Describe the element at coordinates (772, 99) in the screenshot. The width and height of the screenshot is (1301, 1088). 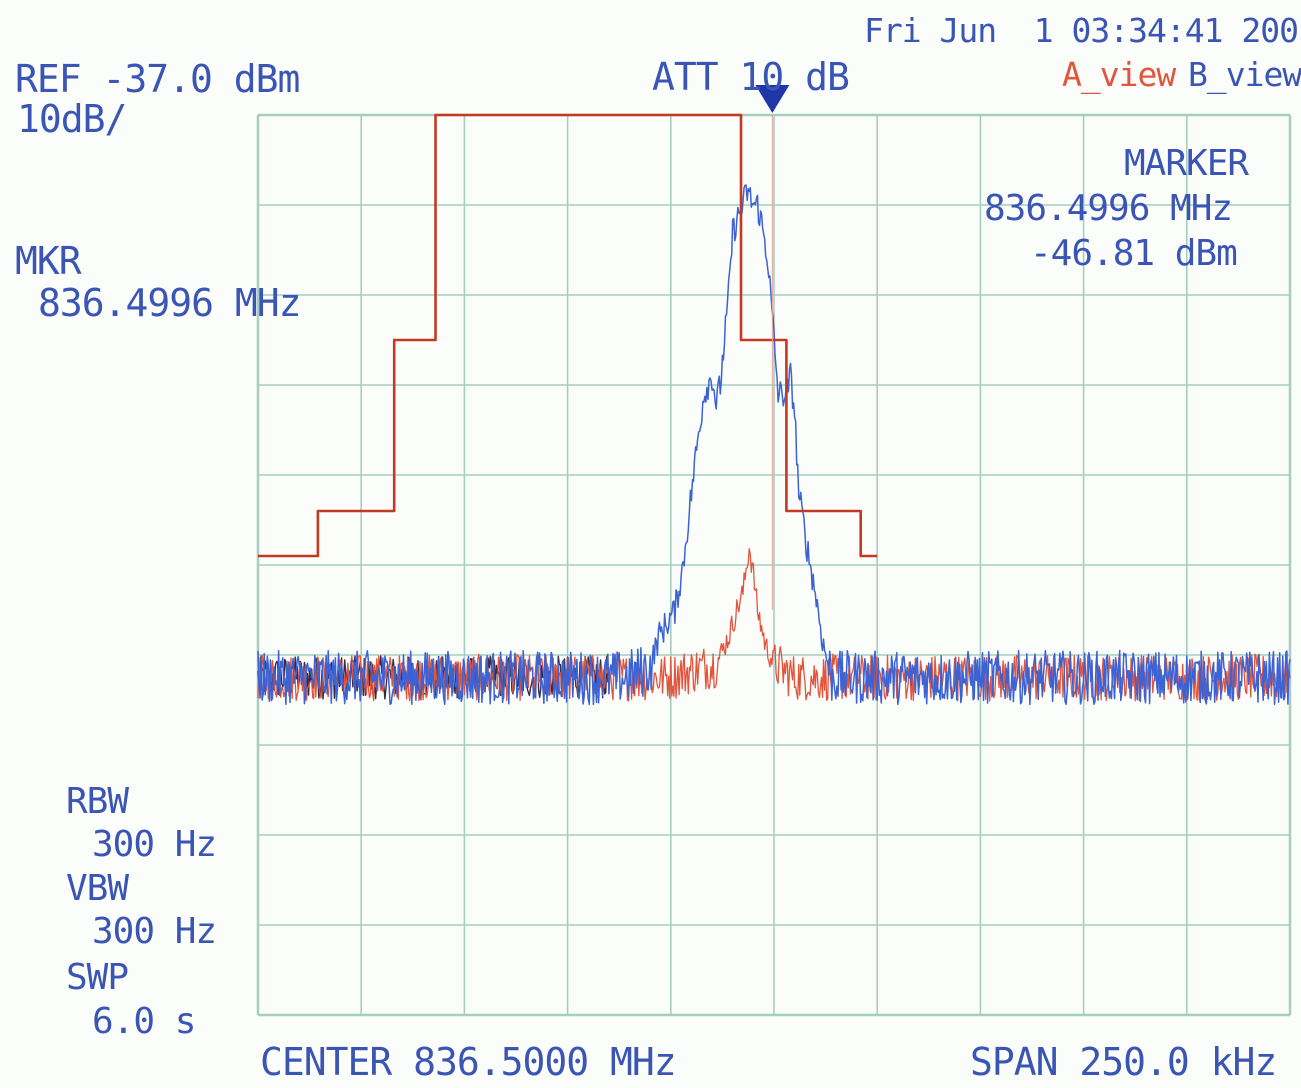
I see `marker-triangle` at that location.